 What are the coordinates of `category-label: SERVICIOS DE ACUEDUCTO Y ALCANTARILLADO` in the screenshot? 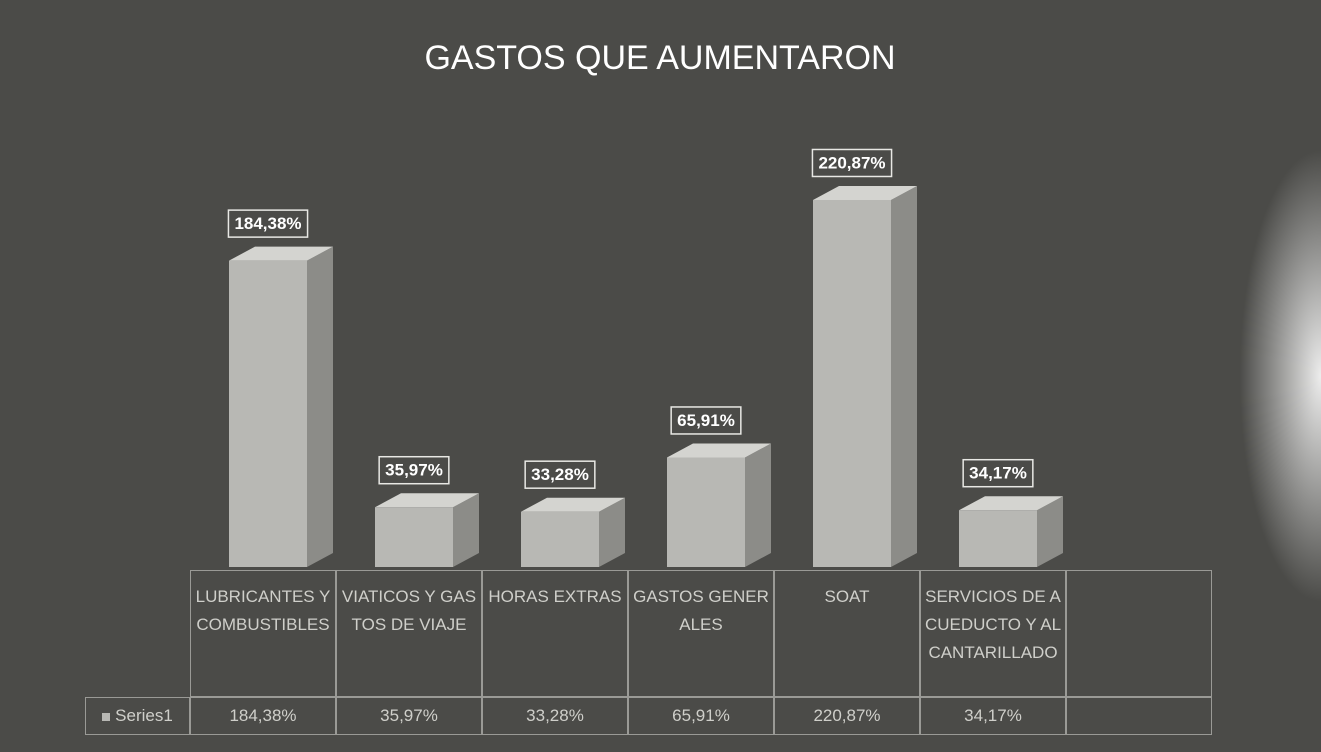 It's located at (993, 633).